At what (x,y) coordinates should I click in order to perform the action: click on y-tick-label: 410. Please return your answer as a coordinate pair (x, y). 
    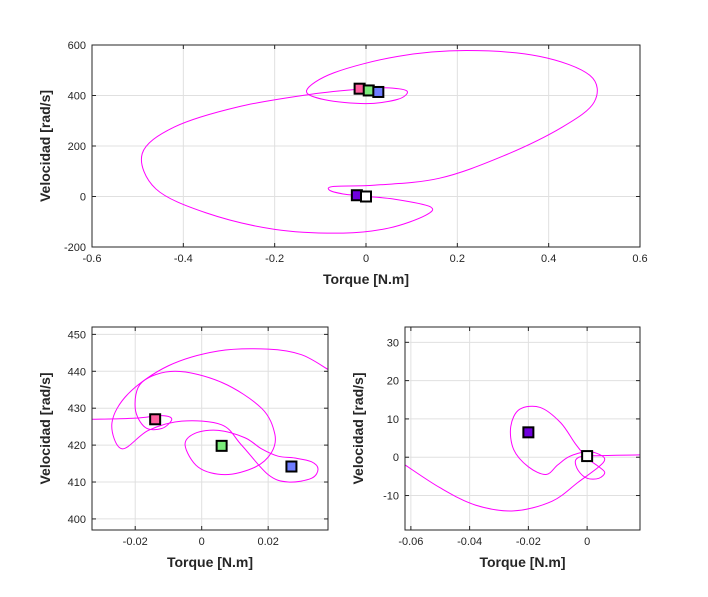
    Looking at the image, I should click on (77, 483).